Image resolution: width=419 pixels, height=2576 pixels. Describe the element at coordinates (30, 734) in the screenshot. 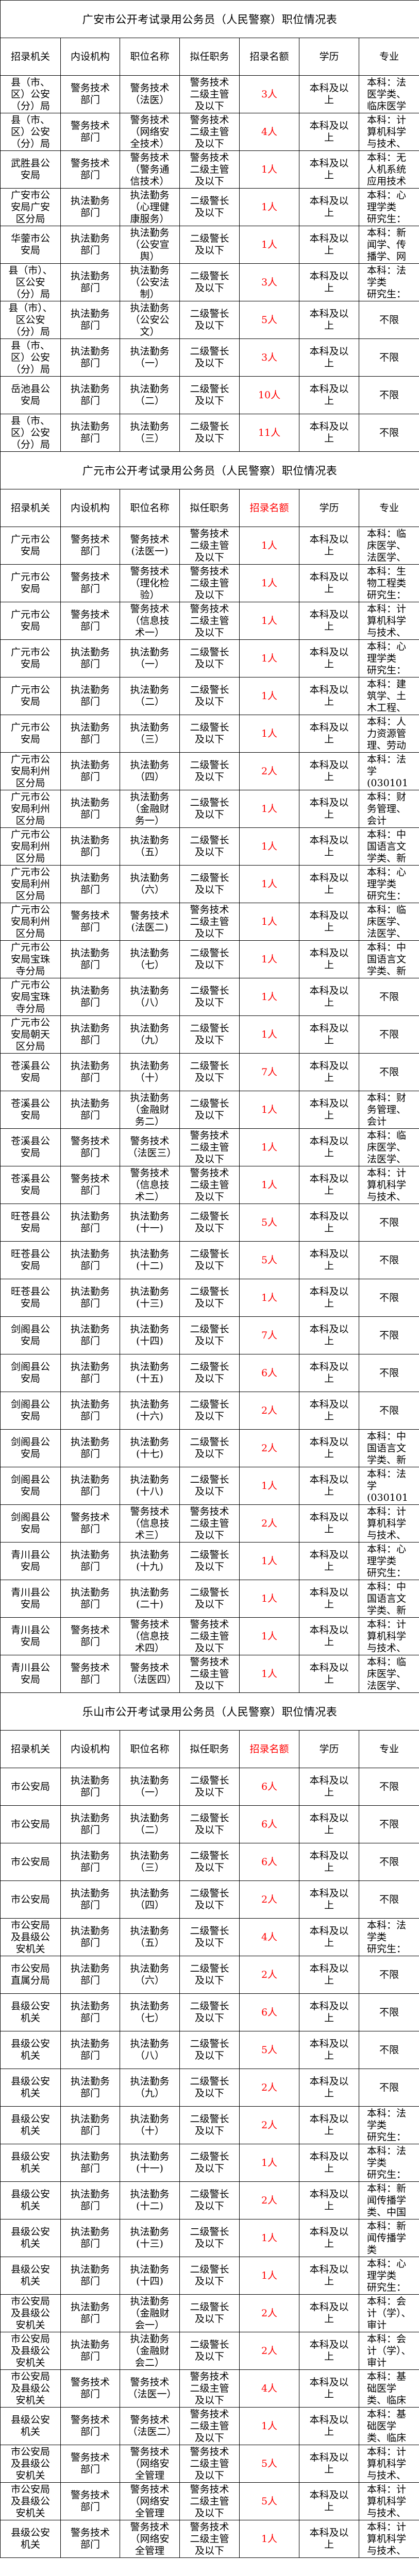

I see `recruiting-agency-cell: 广元市公安局` at that location.